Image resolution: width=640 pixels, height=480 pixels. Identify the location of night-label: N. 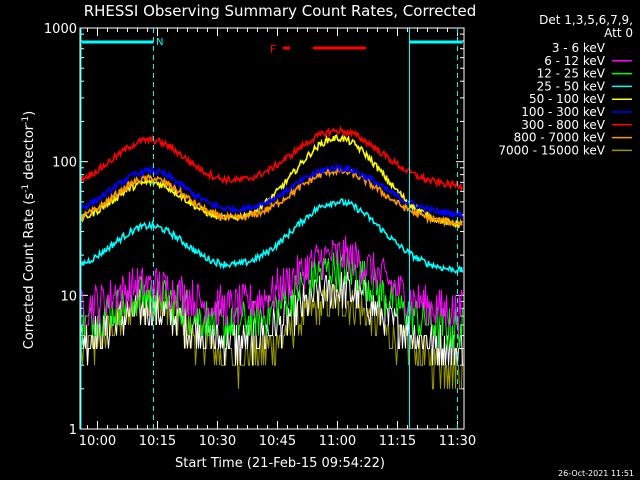
(159, 42).